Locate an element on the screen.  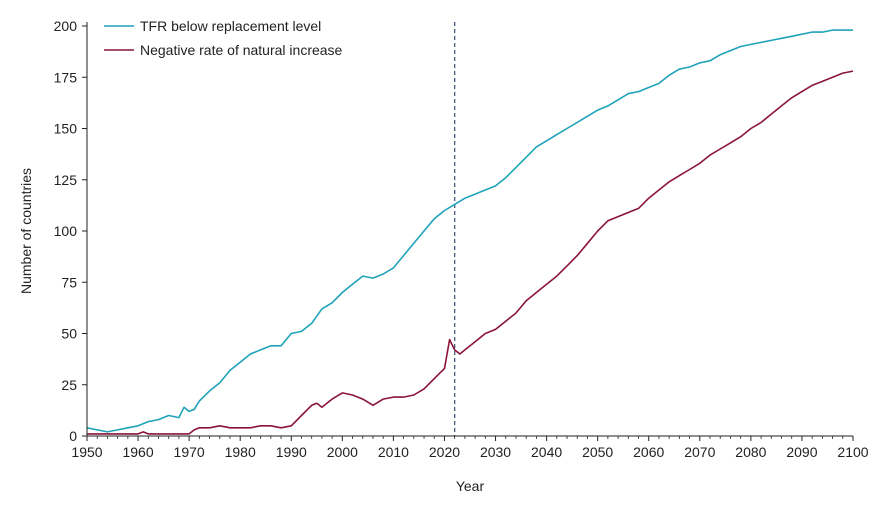
x-tick-label: 2080 is located at coordinates (750, 452).